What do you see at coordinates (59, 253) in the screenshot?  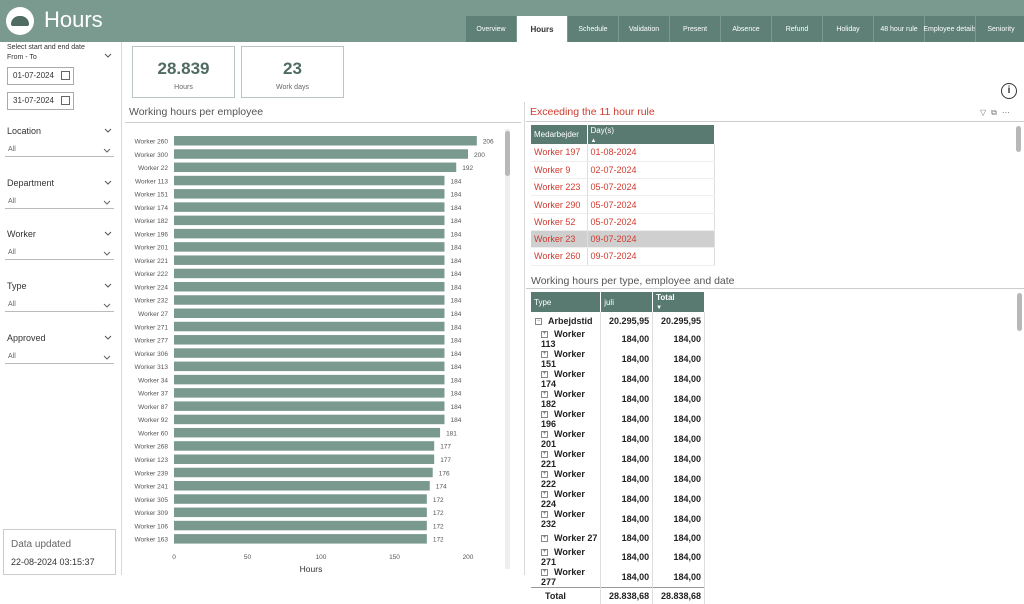 I see `filter-dropdown-worker: All` at bounding box center [59, 253].